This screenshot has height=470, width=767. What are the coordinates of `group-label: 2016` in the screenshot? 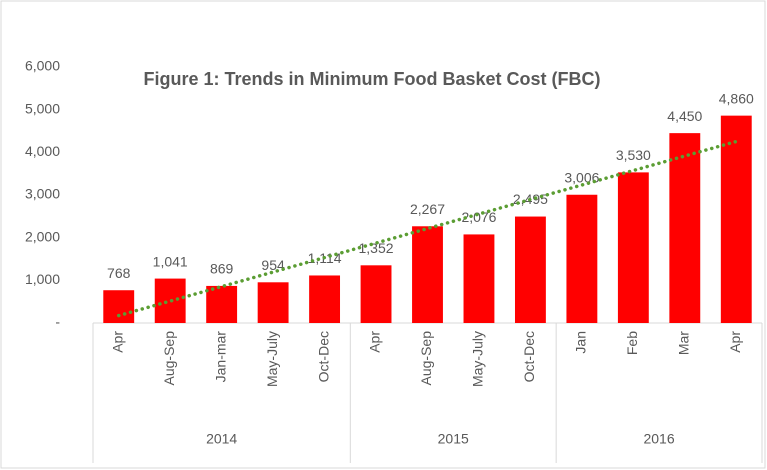 It's located at (658, 439).